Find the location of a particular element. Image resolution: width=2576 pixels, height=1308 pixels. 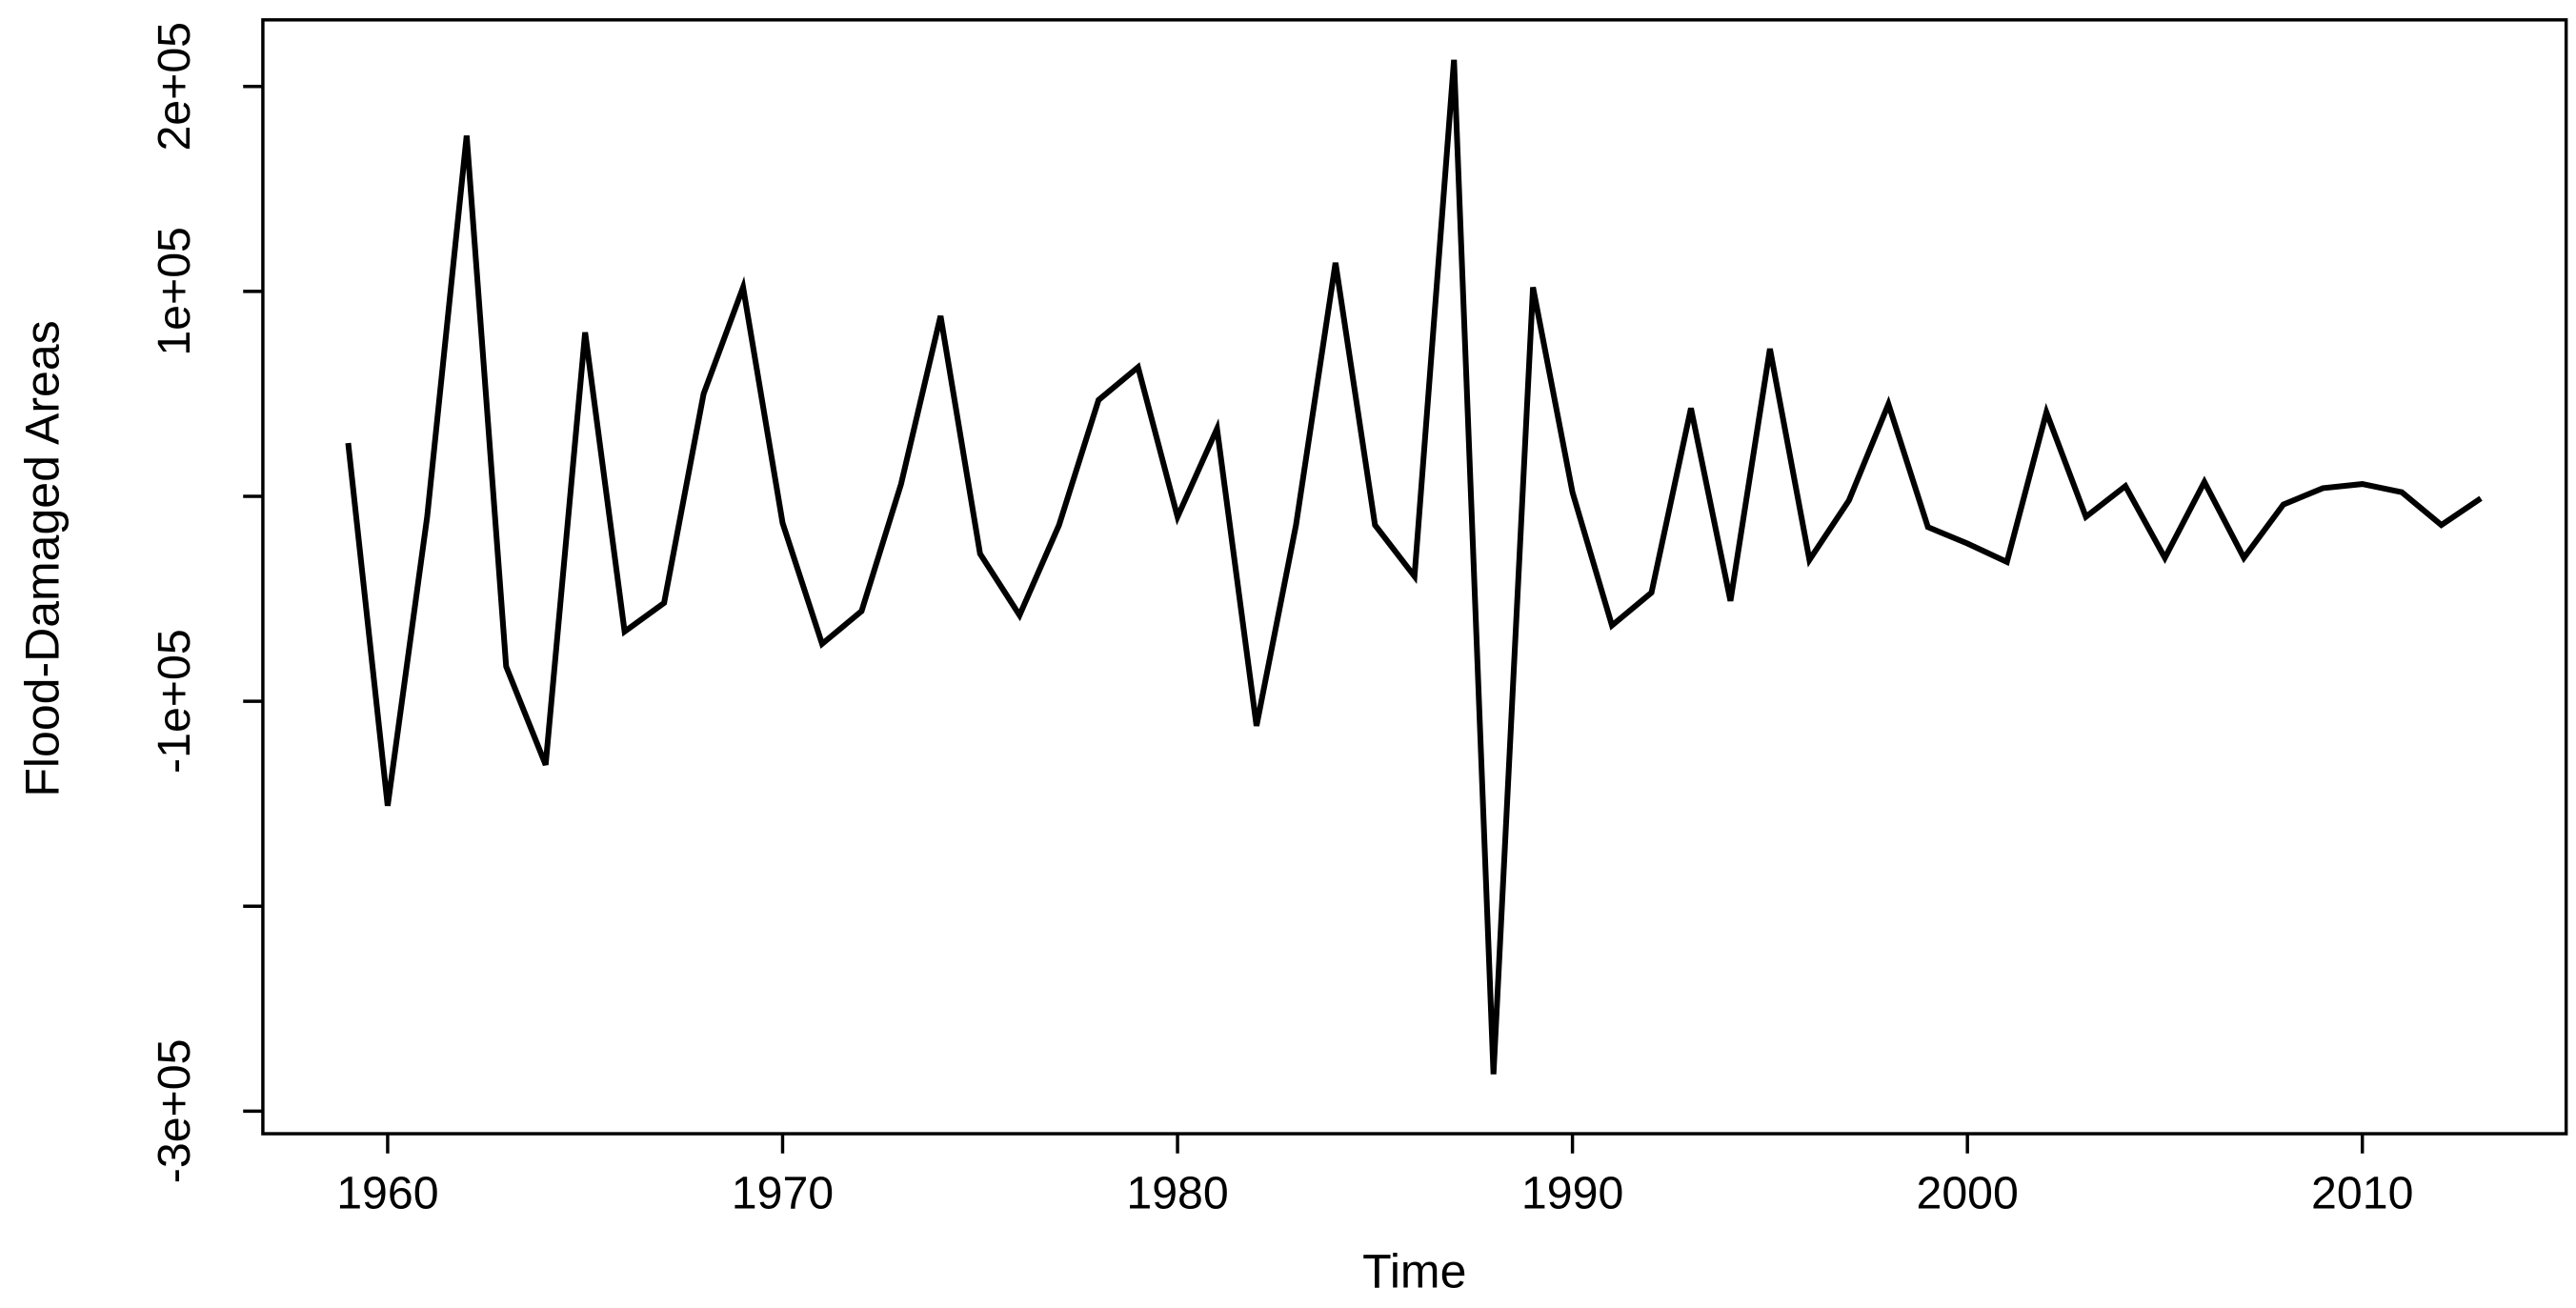

x-tick-label: 2010 is located at coordinates (2362, 1192).